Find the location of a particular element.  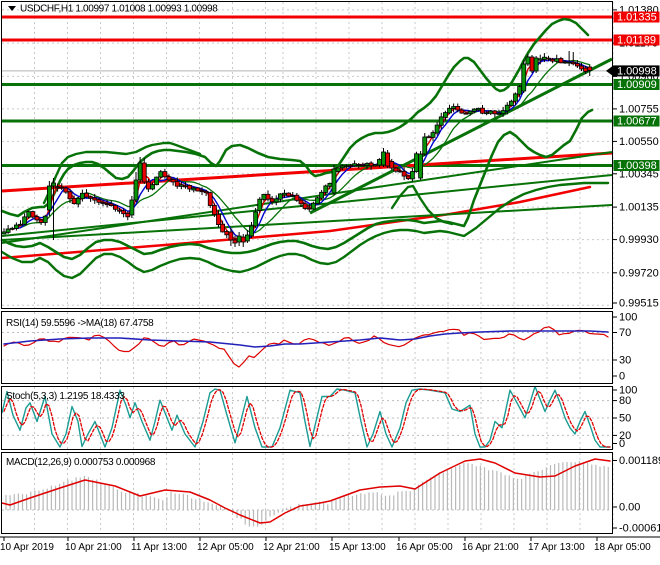

svg-text: Stoch(5,3,3) 1.2195 18.4333 is located at coordinates (65, 396).